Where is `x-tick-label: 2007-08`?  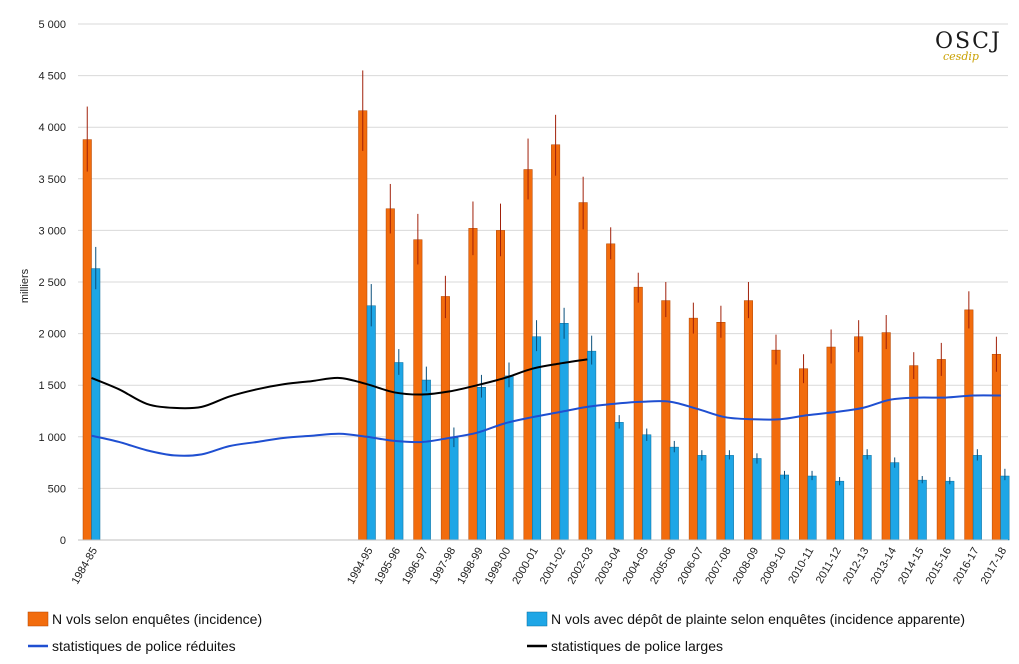
x-tick-label: 2007-08 is located at coordinates (718, 566).